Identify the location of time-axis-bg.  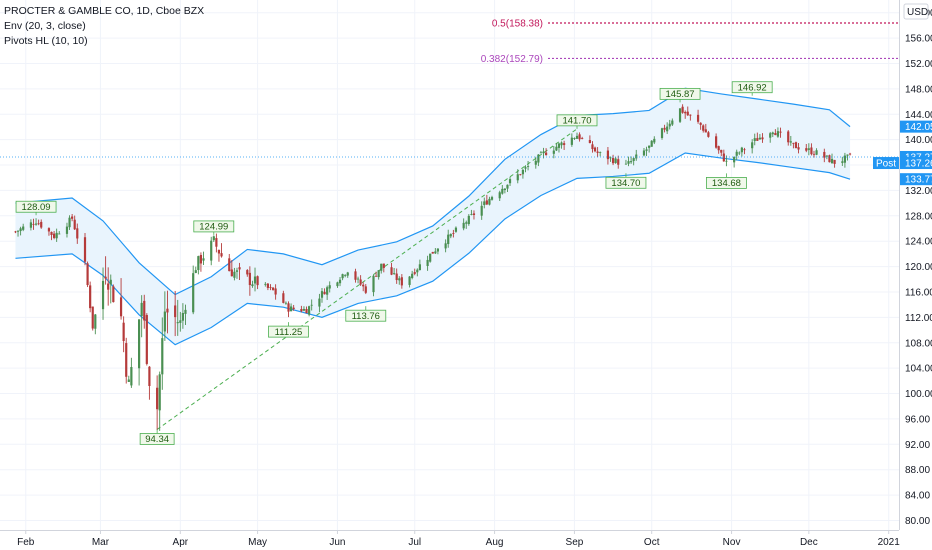
(466, 540).